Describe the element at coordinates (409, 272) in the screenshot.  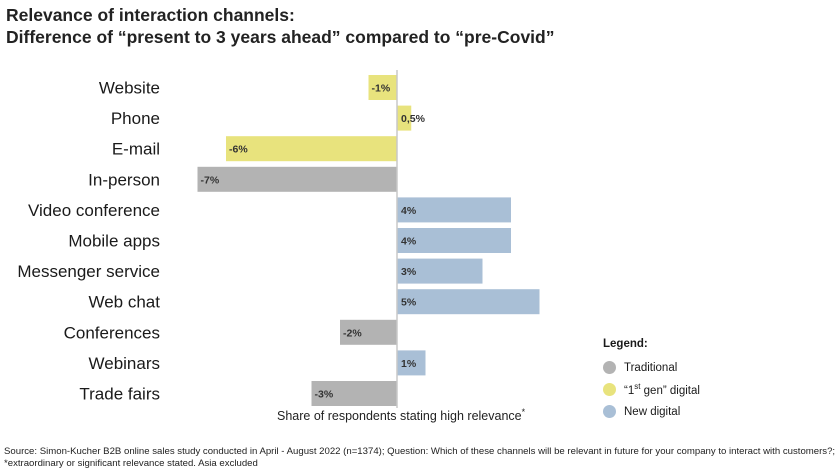
I see `value-label-messenger-service: 3%` at that location.